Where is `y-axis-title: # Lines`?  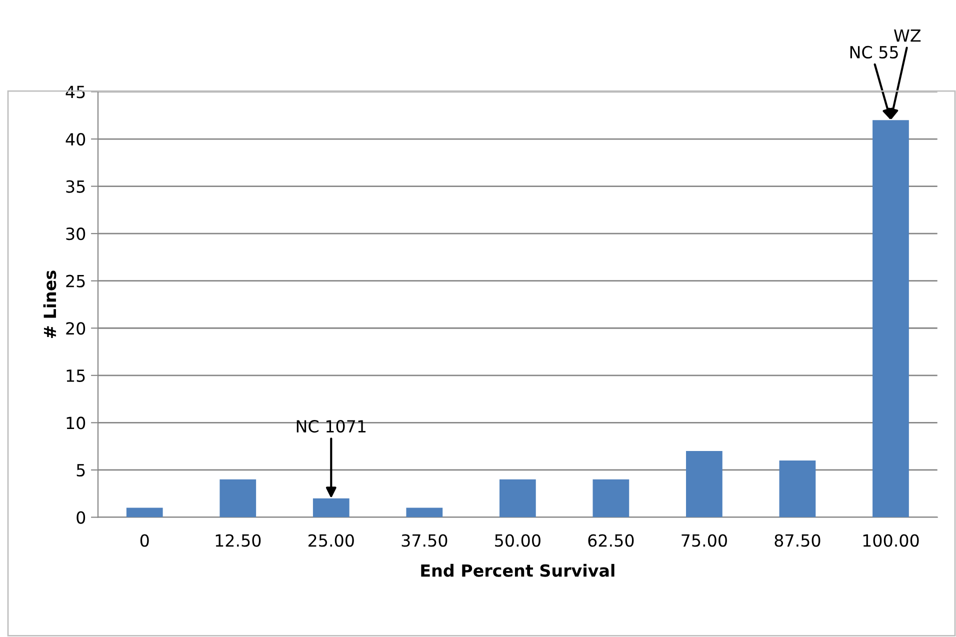 y-axis-title: # Lines is located at coordinates (49, 304).